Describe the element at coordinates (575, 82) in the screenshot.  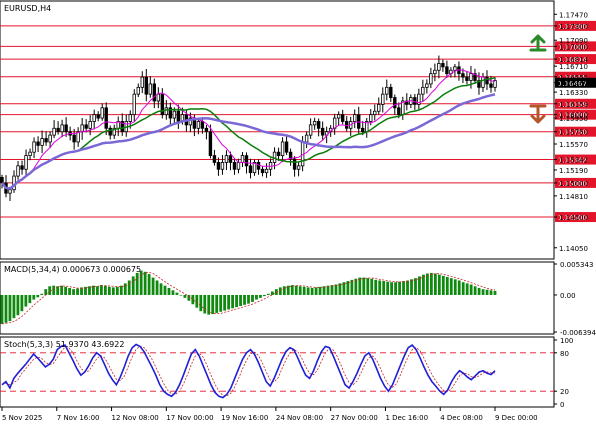
I see `last-price-tag` at that location.